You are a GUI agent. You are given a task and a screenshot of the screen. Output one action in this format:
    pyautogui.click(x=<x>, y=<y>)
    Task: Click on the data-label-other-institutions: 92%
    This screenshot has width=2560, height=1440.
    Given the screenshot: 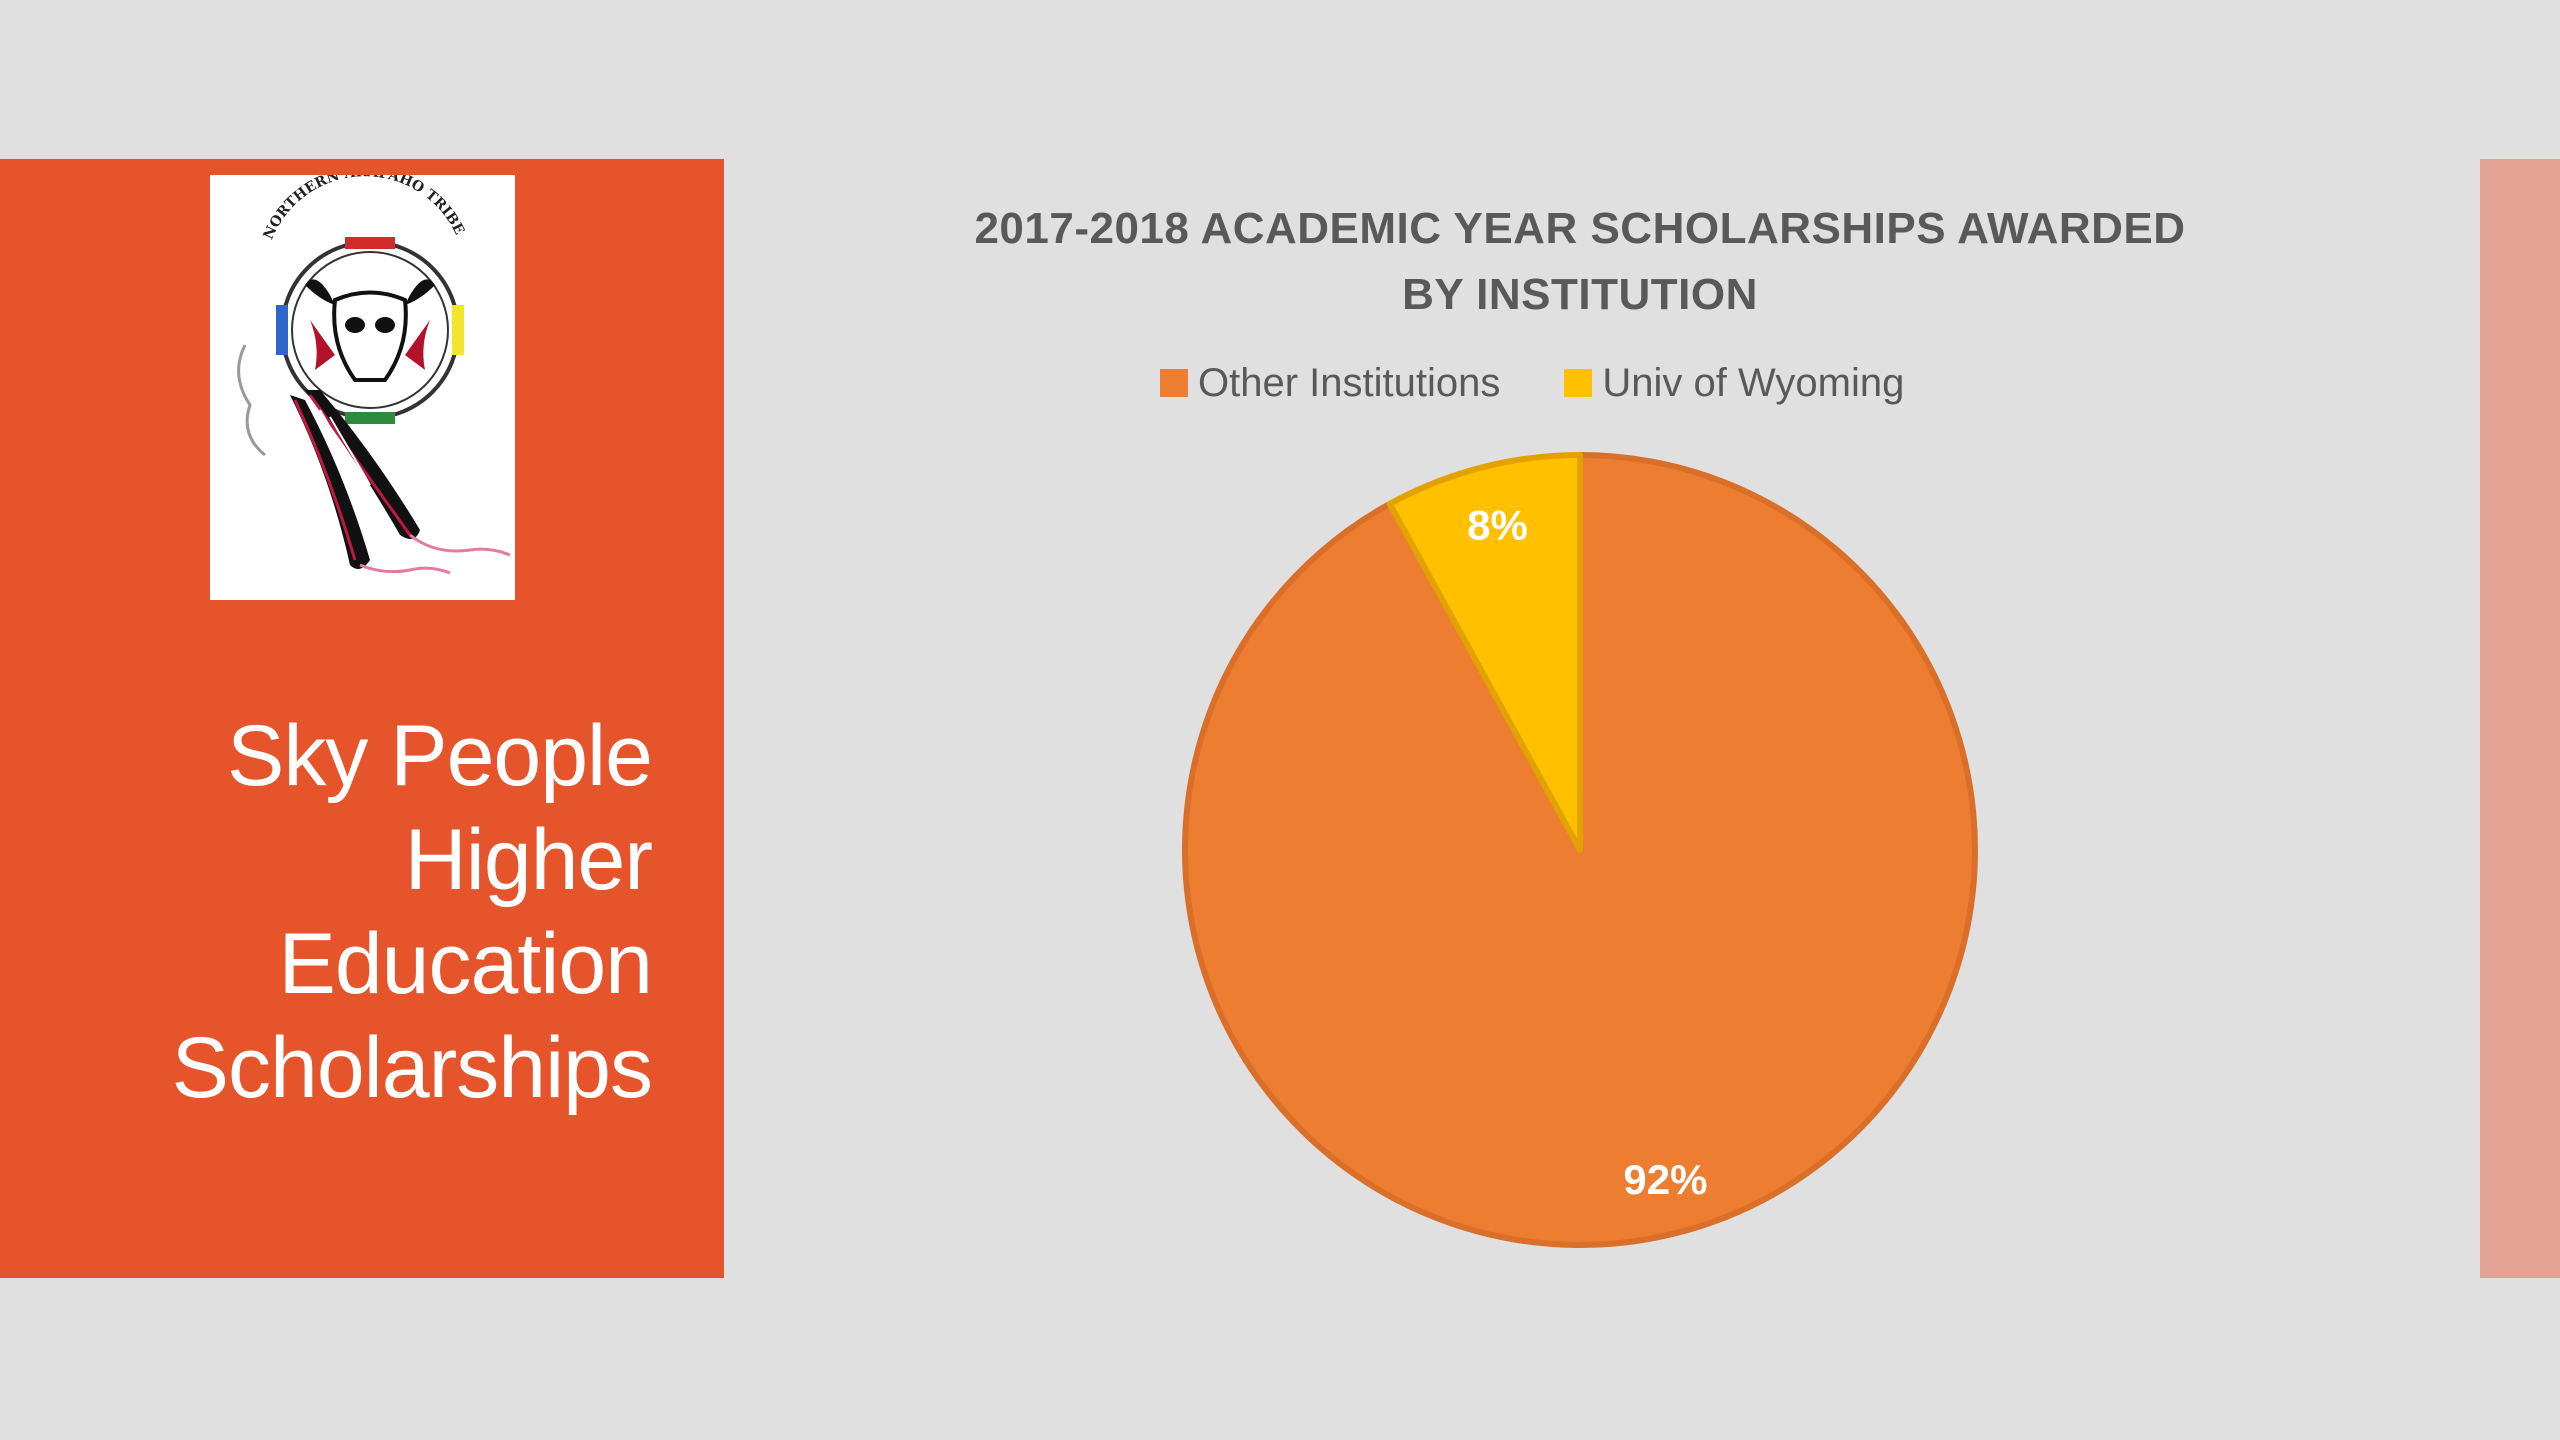 What is the action you would take?
    pyautogui.click(x=1665, y=1179)
    